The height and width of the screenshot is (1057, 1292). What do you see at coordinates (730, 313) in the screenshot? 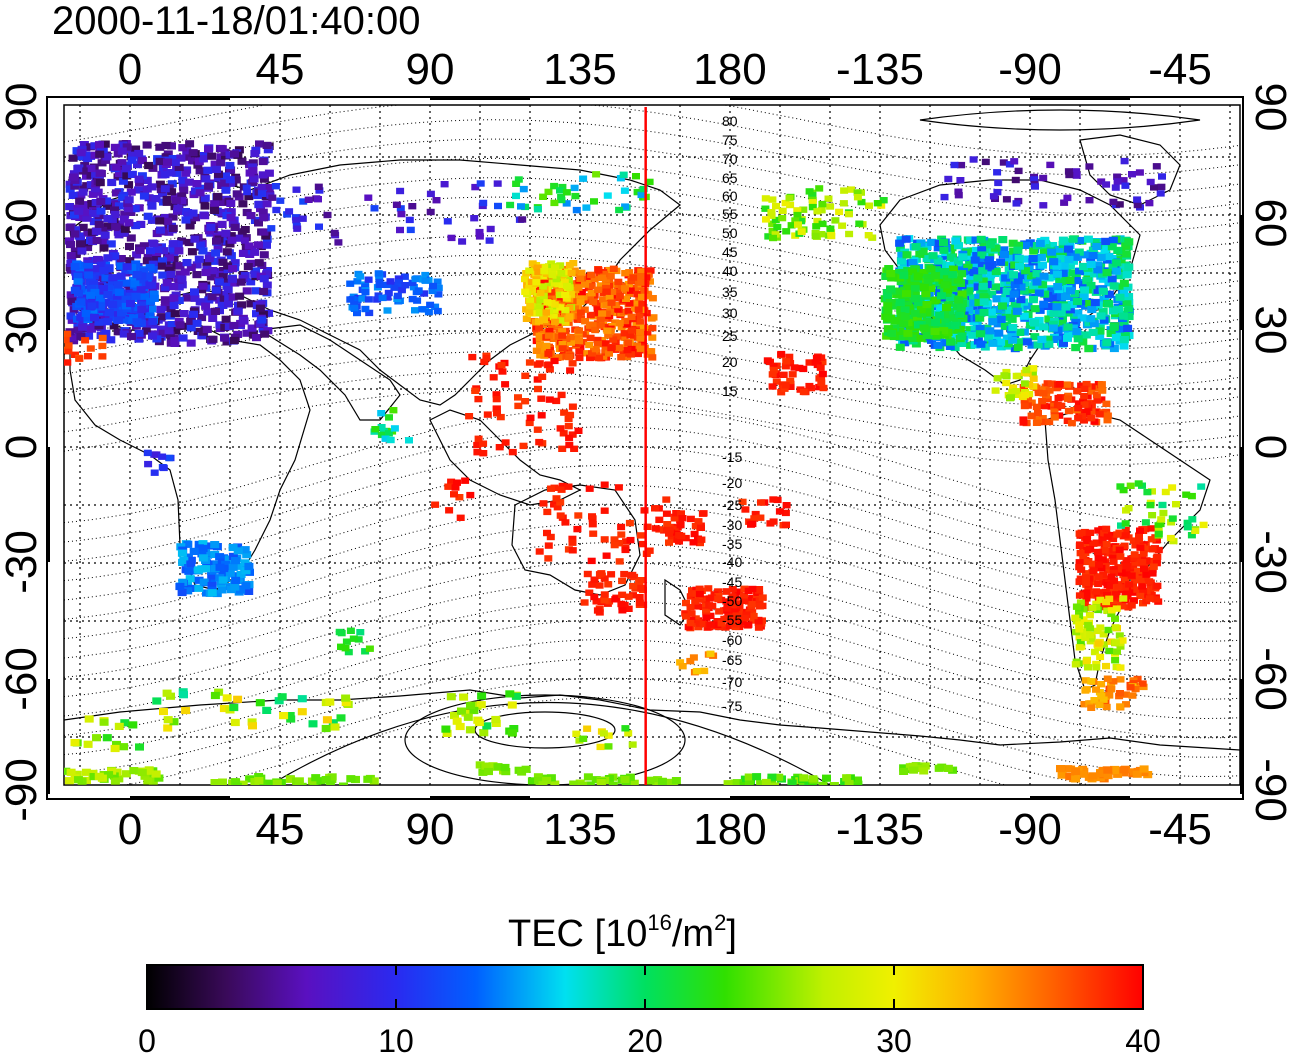
I see `contour-label: 30` at bounding box center [730, 313].